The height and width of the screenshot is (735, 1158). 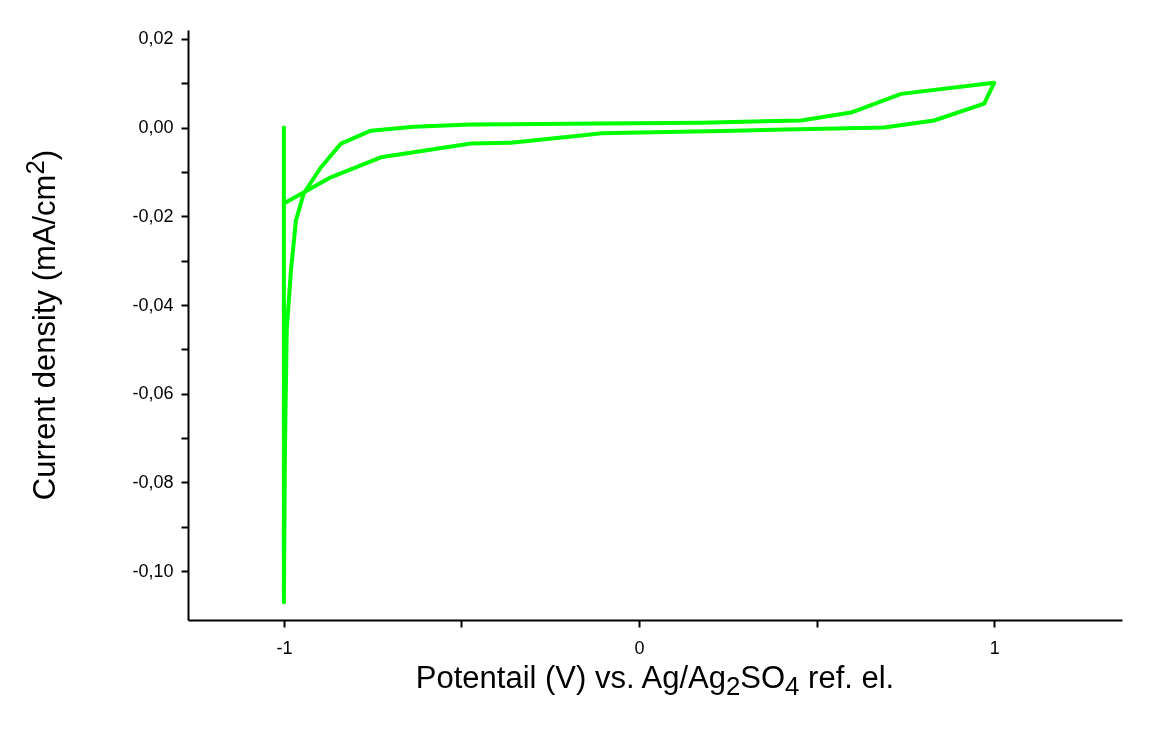 I want to click on x-tick-label: 1, so click(x=994, y=647).